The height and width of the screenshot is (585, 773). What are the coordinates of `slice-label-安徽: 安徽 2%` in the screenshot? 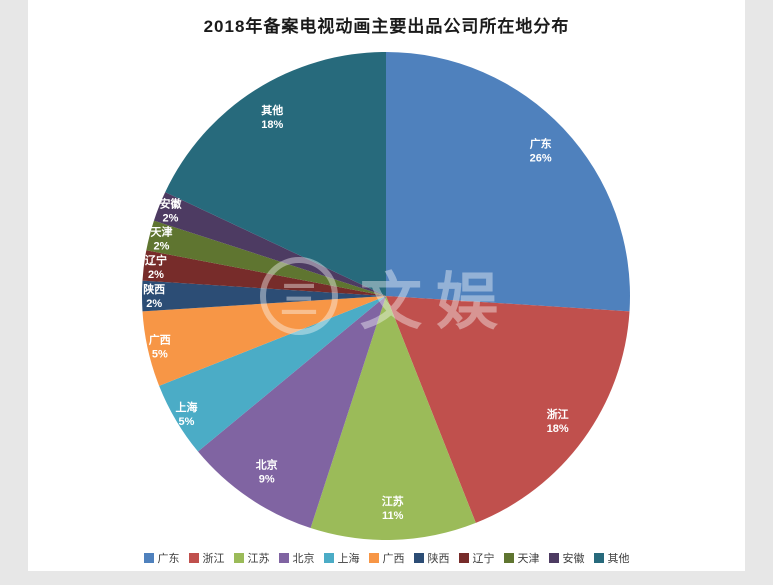 It's located at (171, 211).